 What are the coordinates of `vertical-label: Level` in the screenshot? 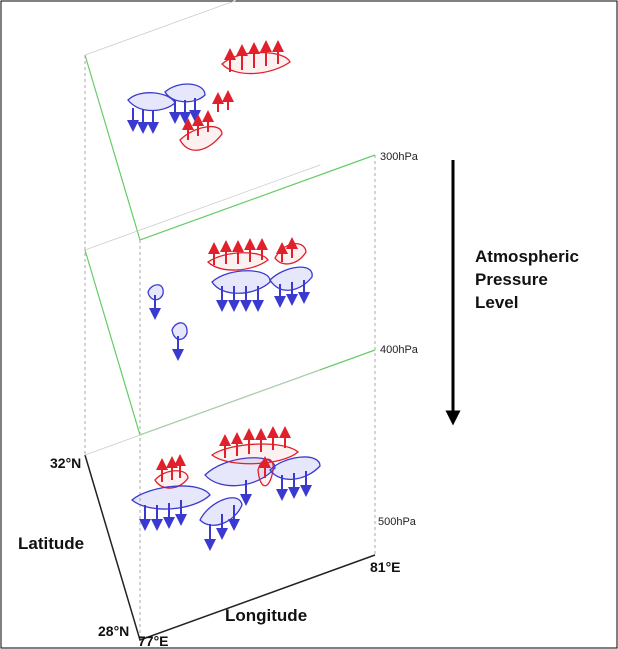 It's located at (496, 302).